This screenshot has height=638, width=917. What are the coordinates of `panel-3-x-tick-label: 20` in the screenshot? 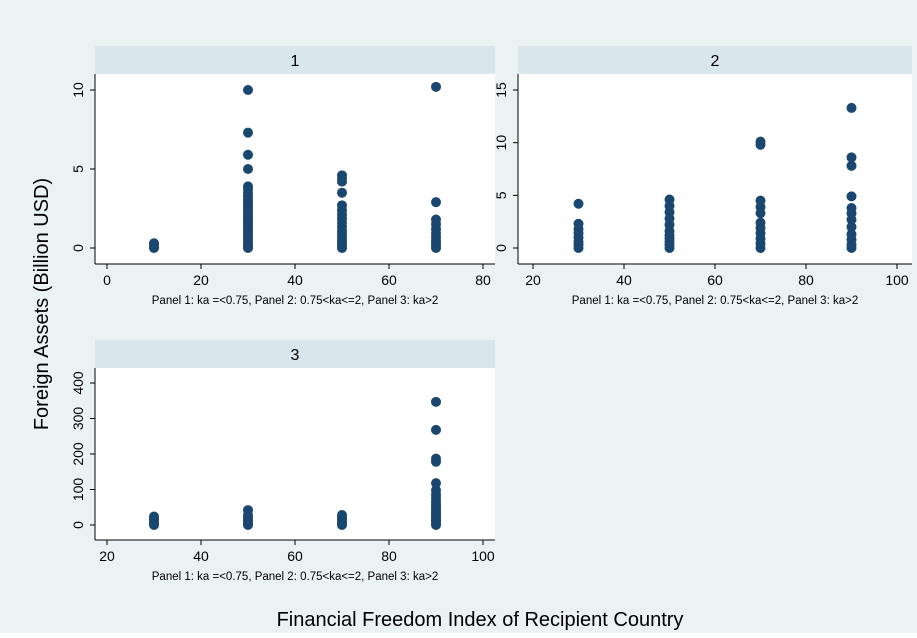 It's located at (107, 556).